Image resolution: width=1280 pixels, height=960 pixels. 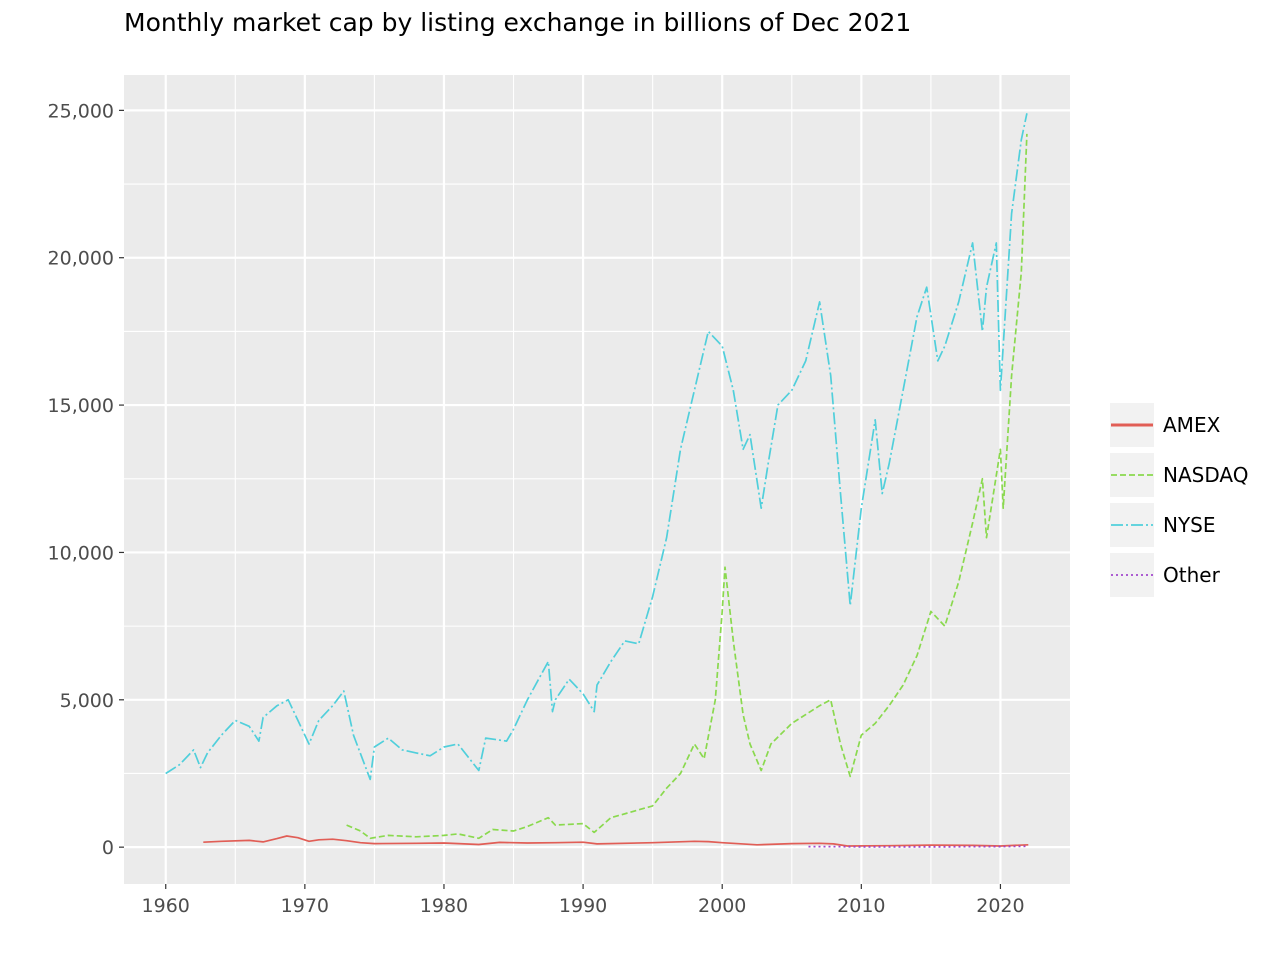 What do you see at coordinates (583, 906) in the screenshot?
I see `x-tick-label: 1990` at bounding box center [583, 906].